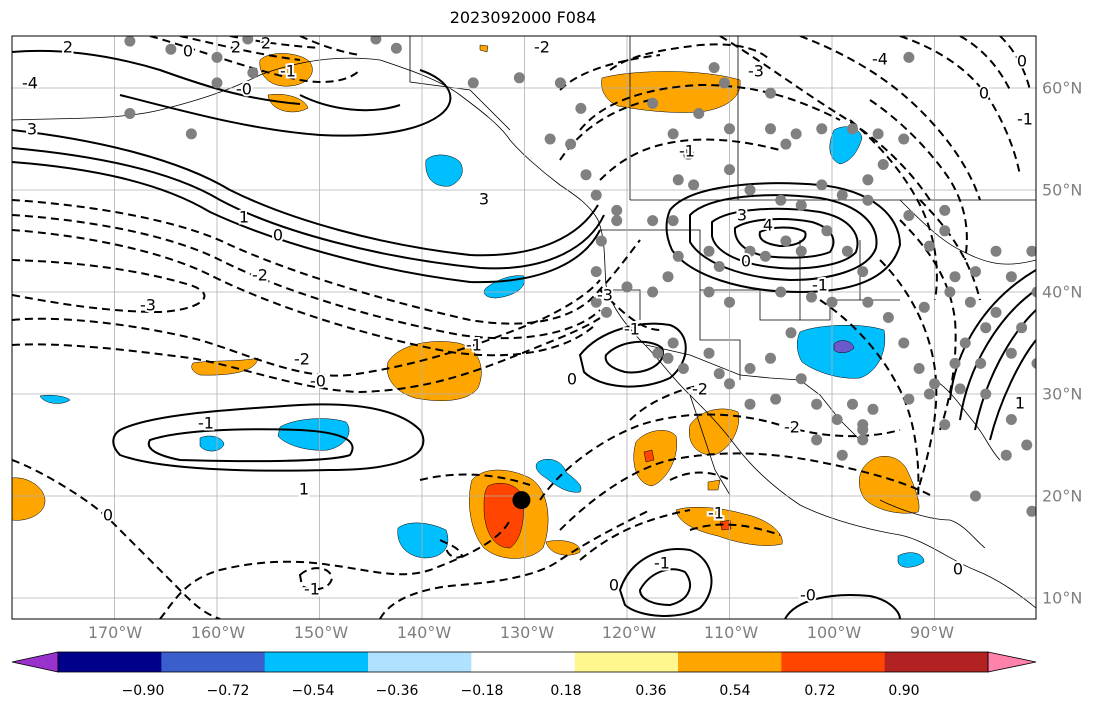 The width and height of the screenshot is (1102, 710). I want to click on lon-label: 160°W, so click(218, 632).